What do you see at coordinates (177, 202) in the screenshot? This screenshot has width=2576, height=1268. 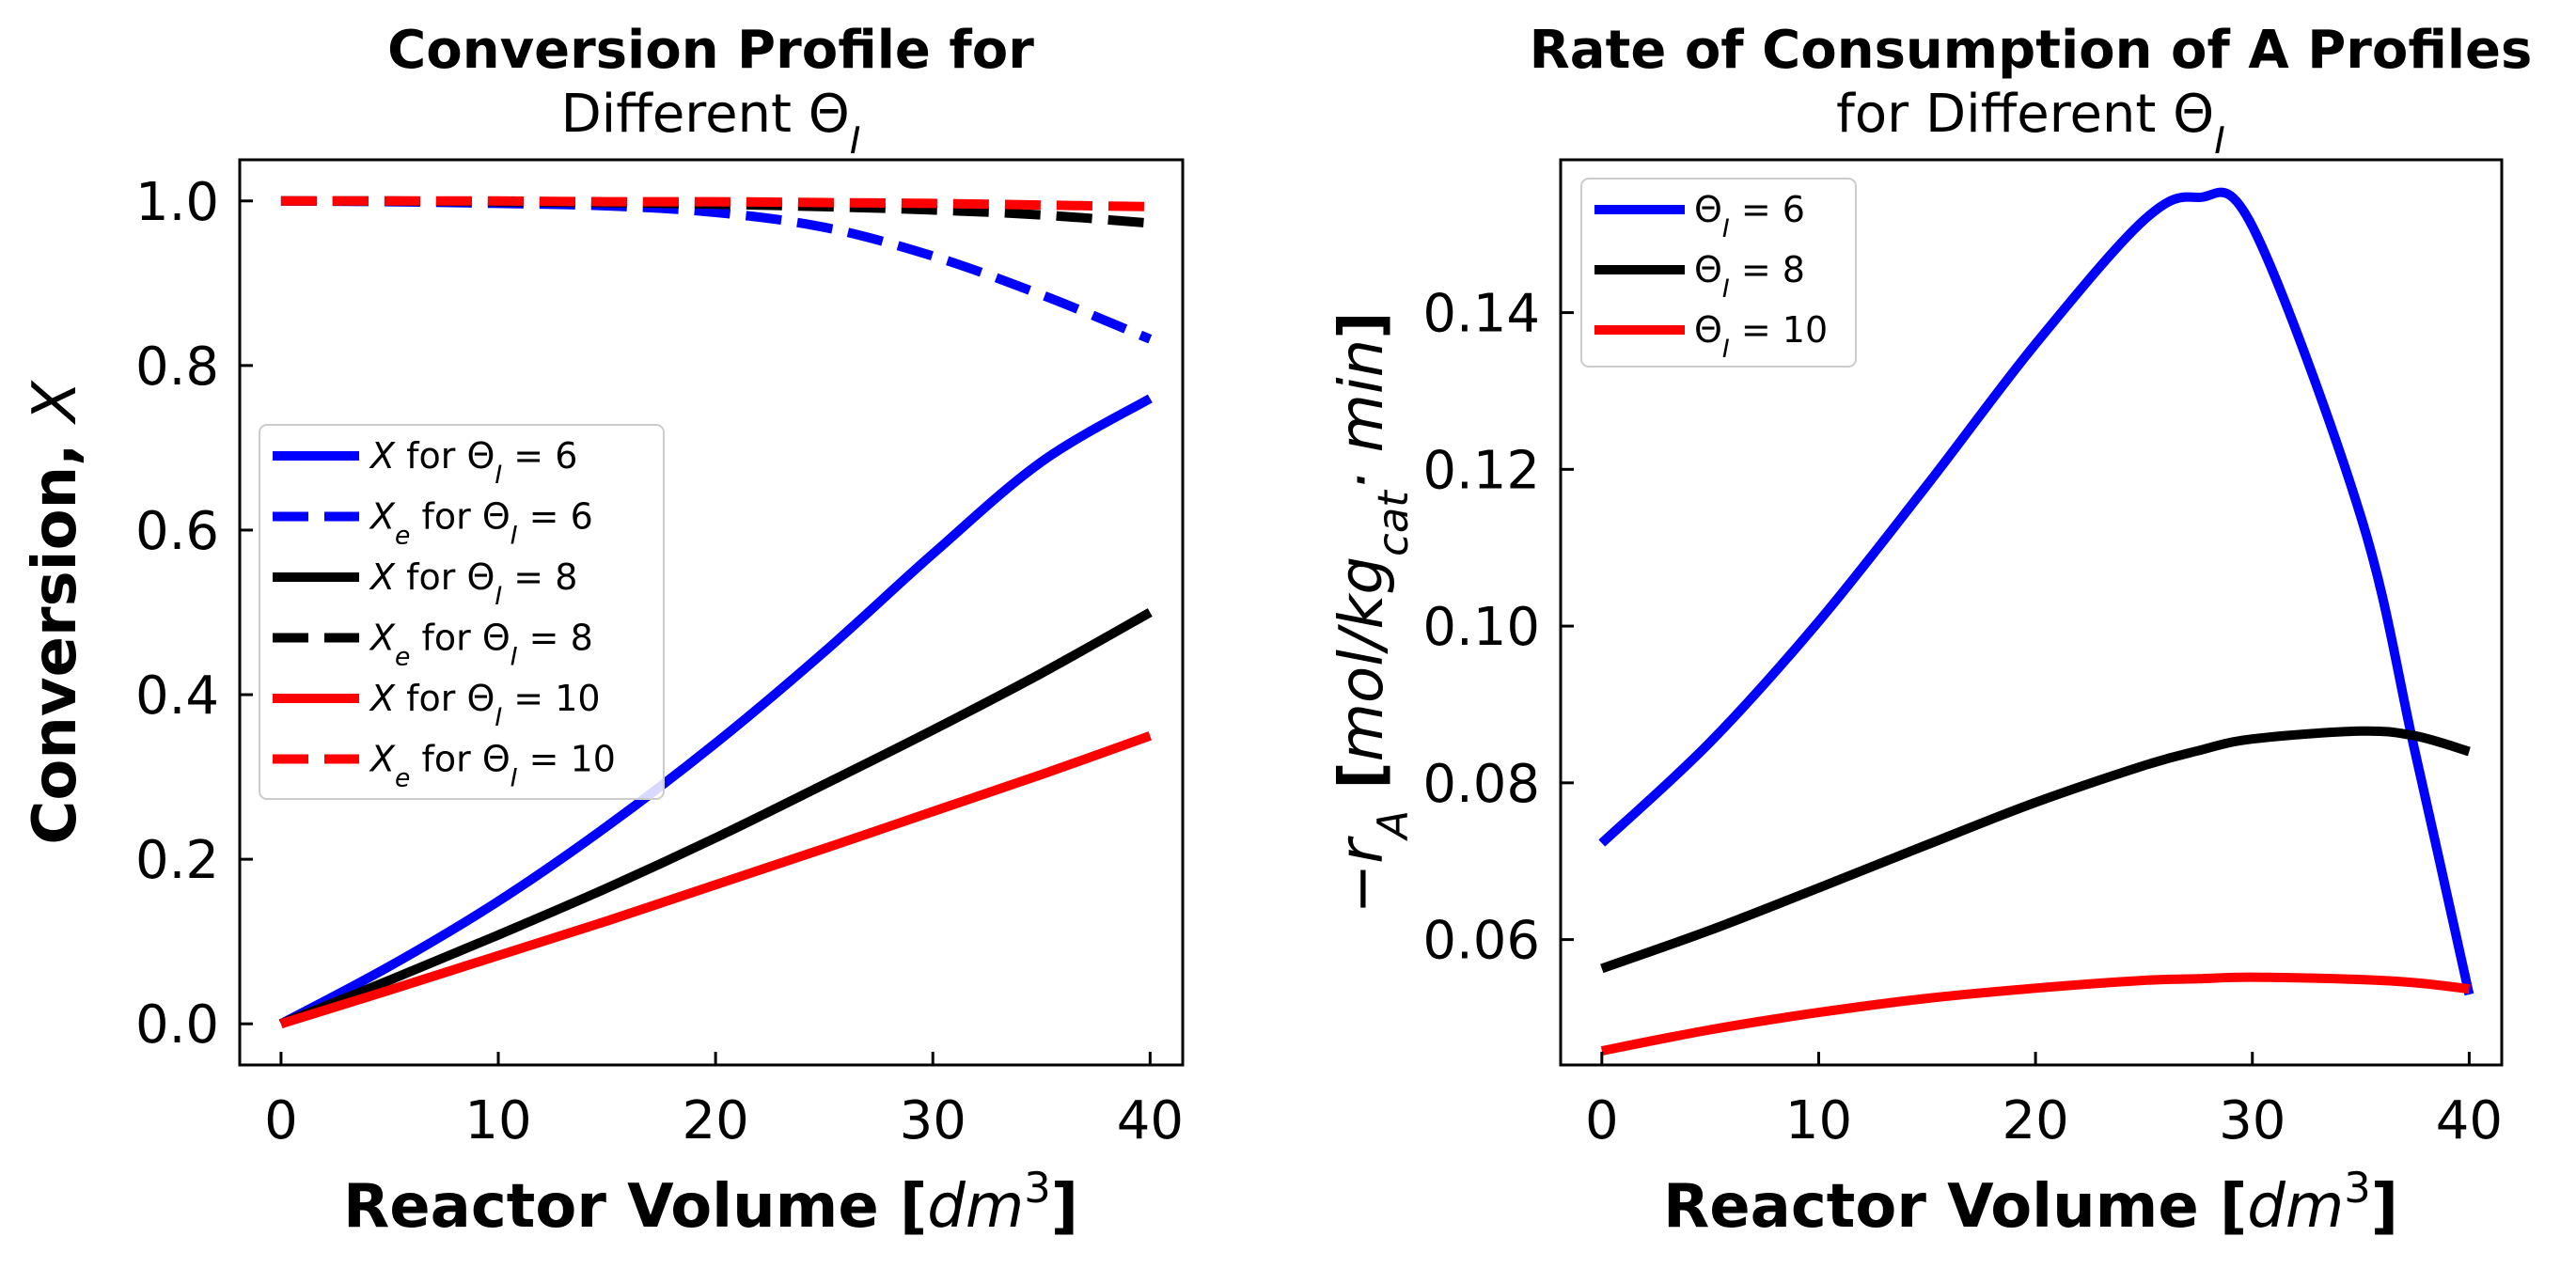 I see `y-tick-label: 1.0` at bounding box center [177, 202].